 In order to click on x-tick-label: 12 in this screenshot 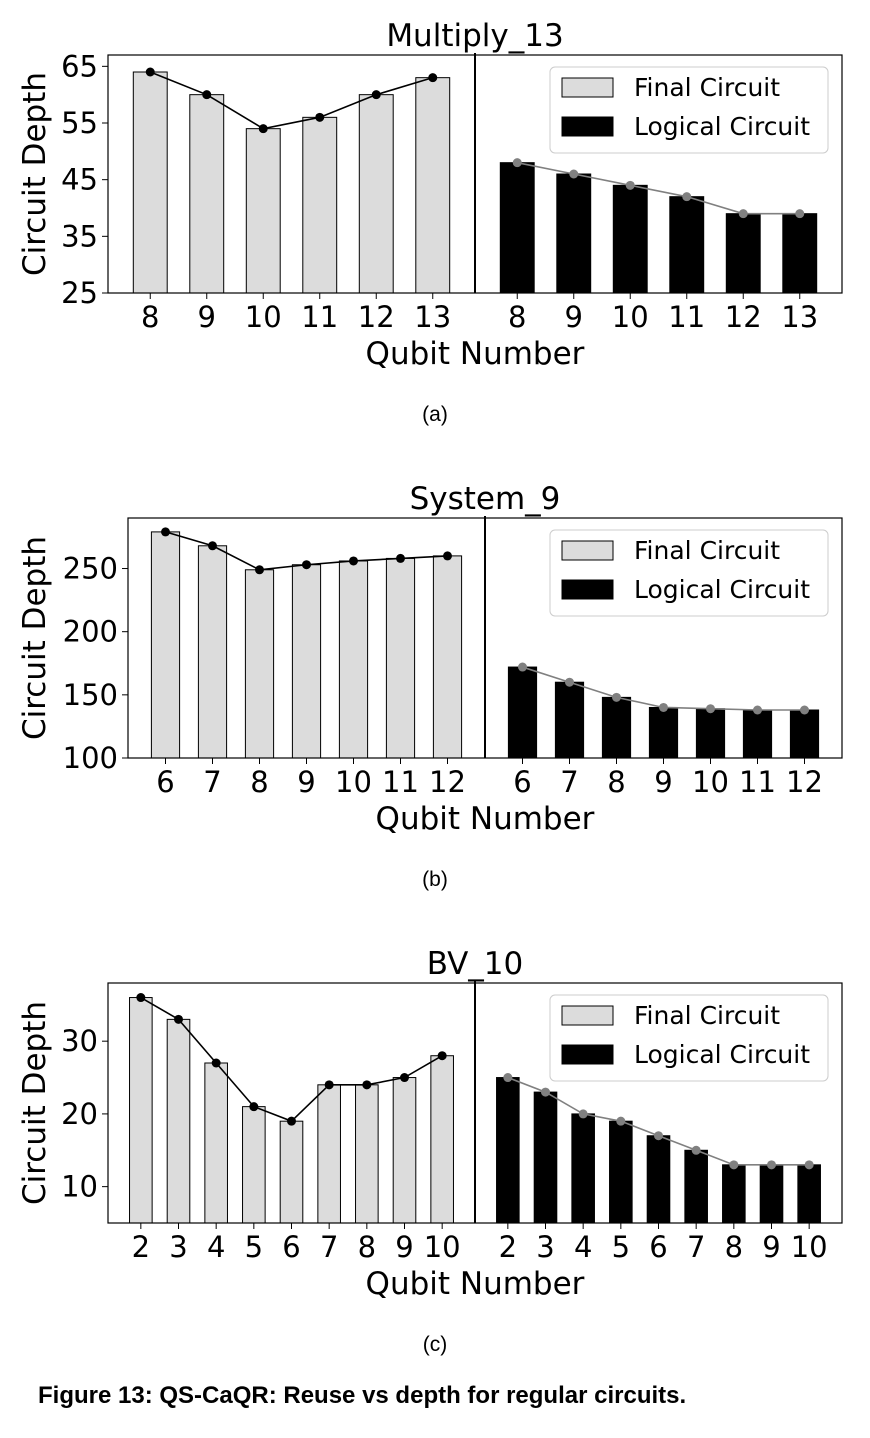, I will do `click(447, 782)`.